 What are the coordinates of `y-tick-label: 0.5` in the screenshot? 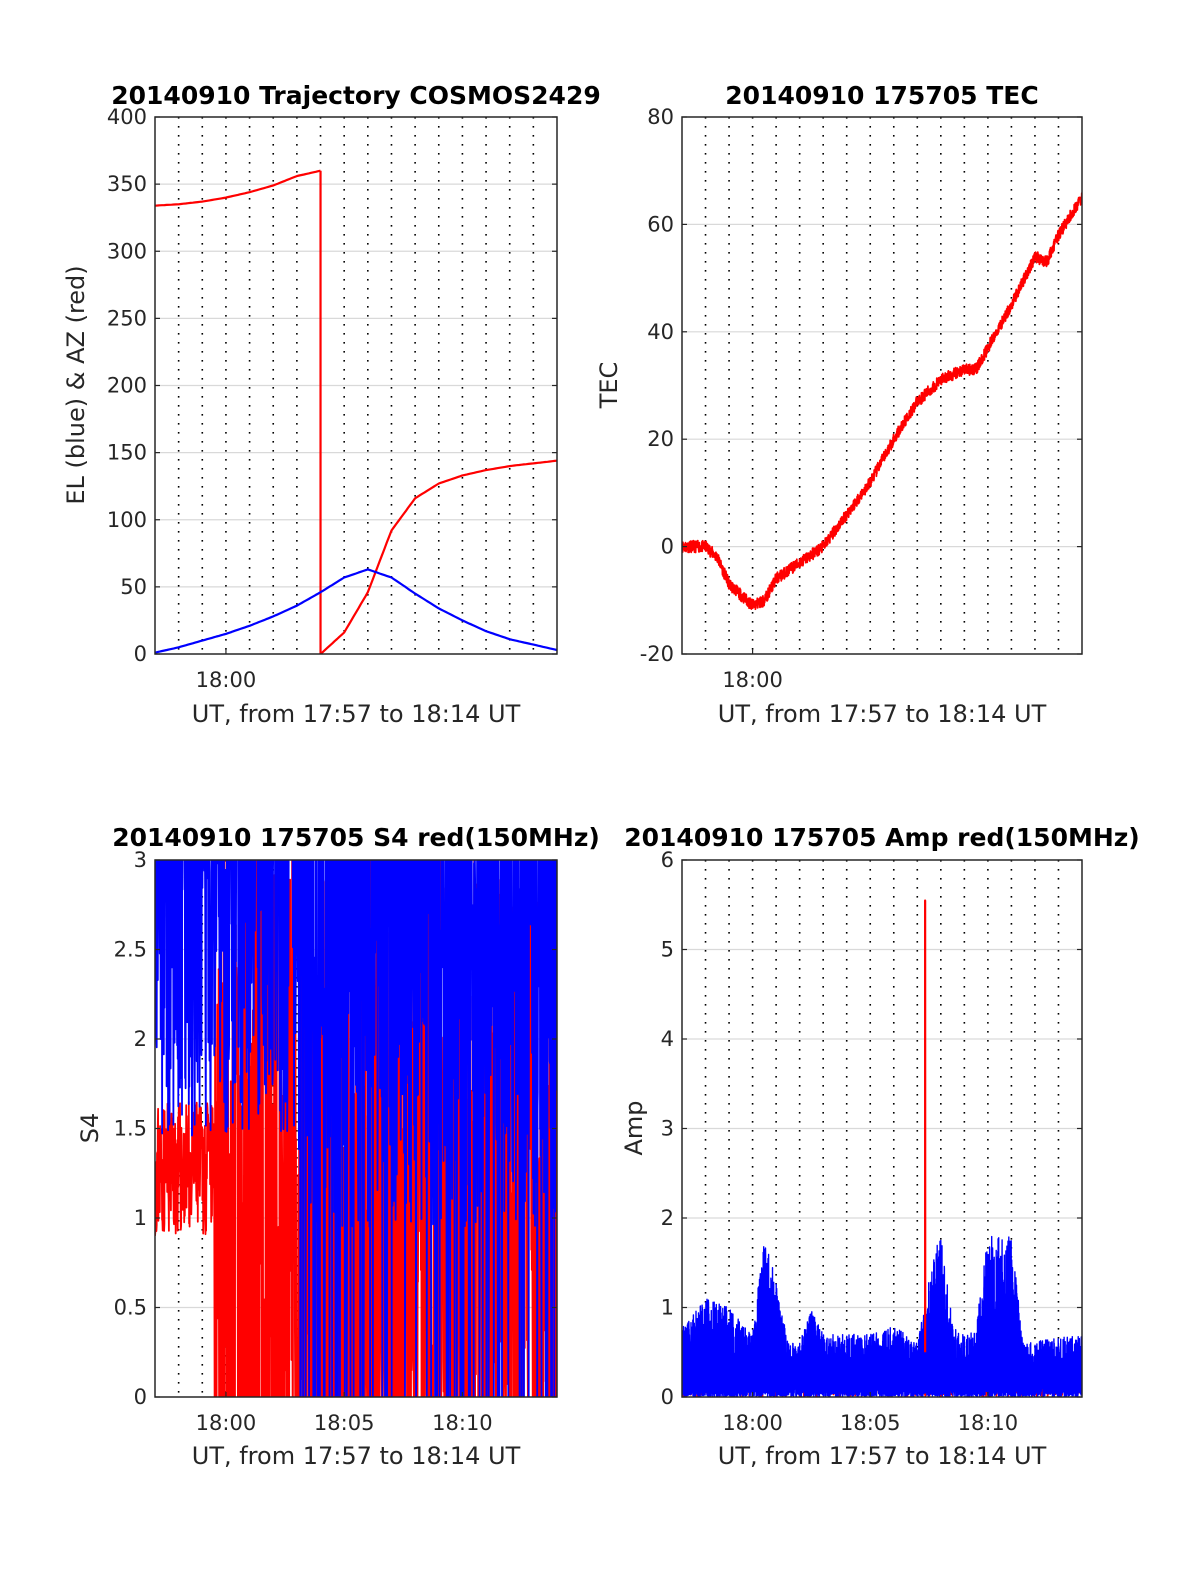 It's located at (130, 1308).